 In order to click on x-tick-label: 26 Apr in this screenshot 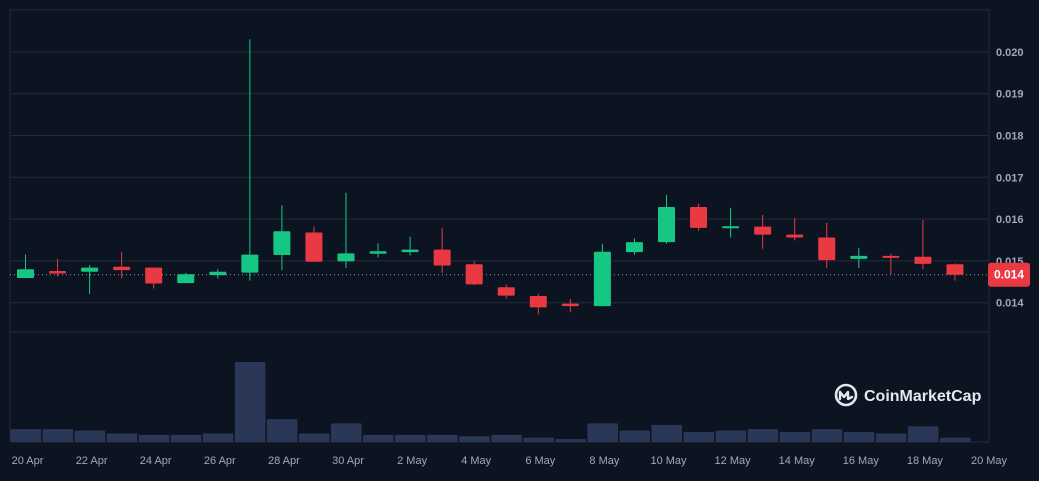, I will do `click(220, 461)`.